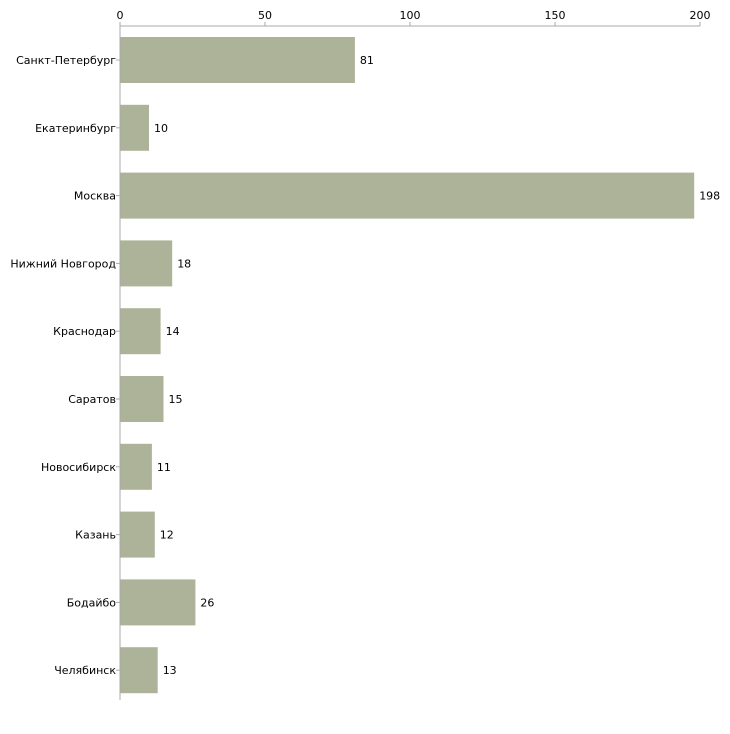 This screenshot has width=730, height=734. Describe the element at coordinates (120, 15) in the screenshot. I see `x-tick-label: 0` at that location.